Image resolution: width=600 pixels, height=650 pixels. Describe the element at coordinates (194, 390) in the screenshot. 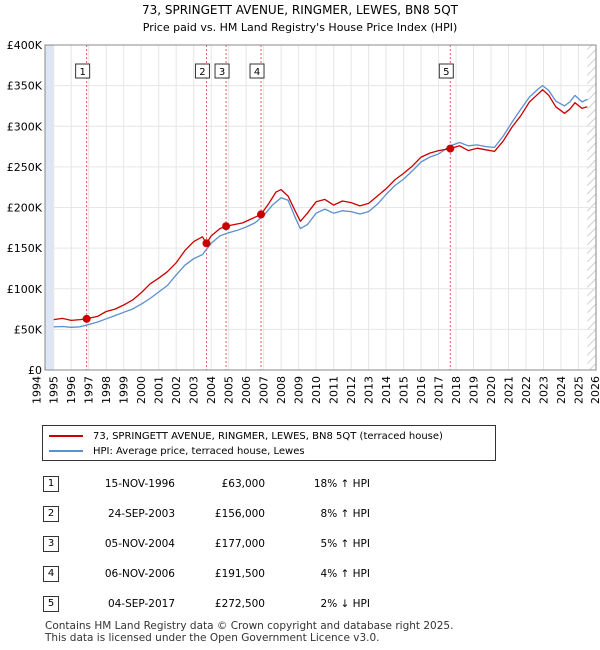

I see `x-tick-label: 2003` at that location.